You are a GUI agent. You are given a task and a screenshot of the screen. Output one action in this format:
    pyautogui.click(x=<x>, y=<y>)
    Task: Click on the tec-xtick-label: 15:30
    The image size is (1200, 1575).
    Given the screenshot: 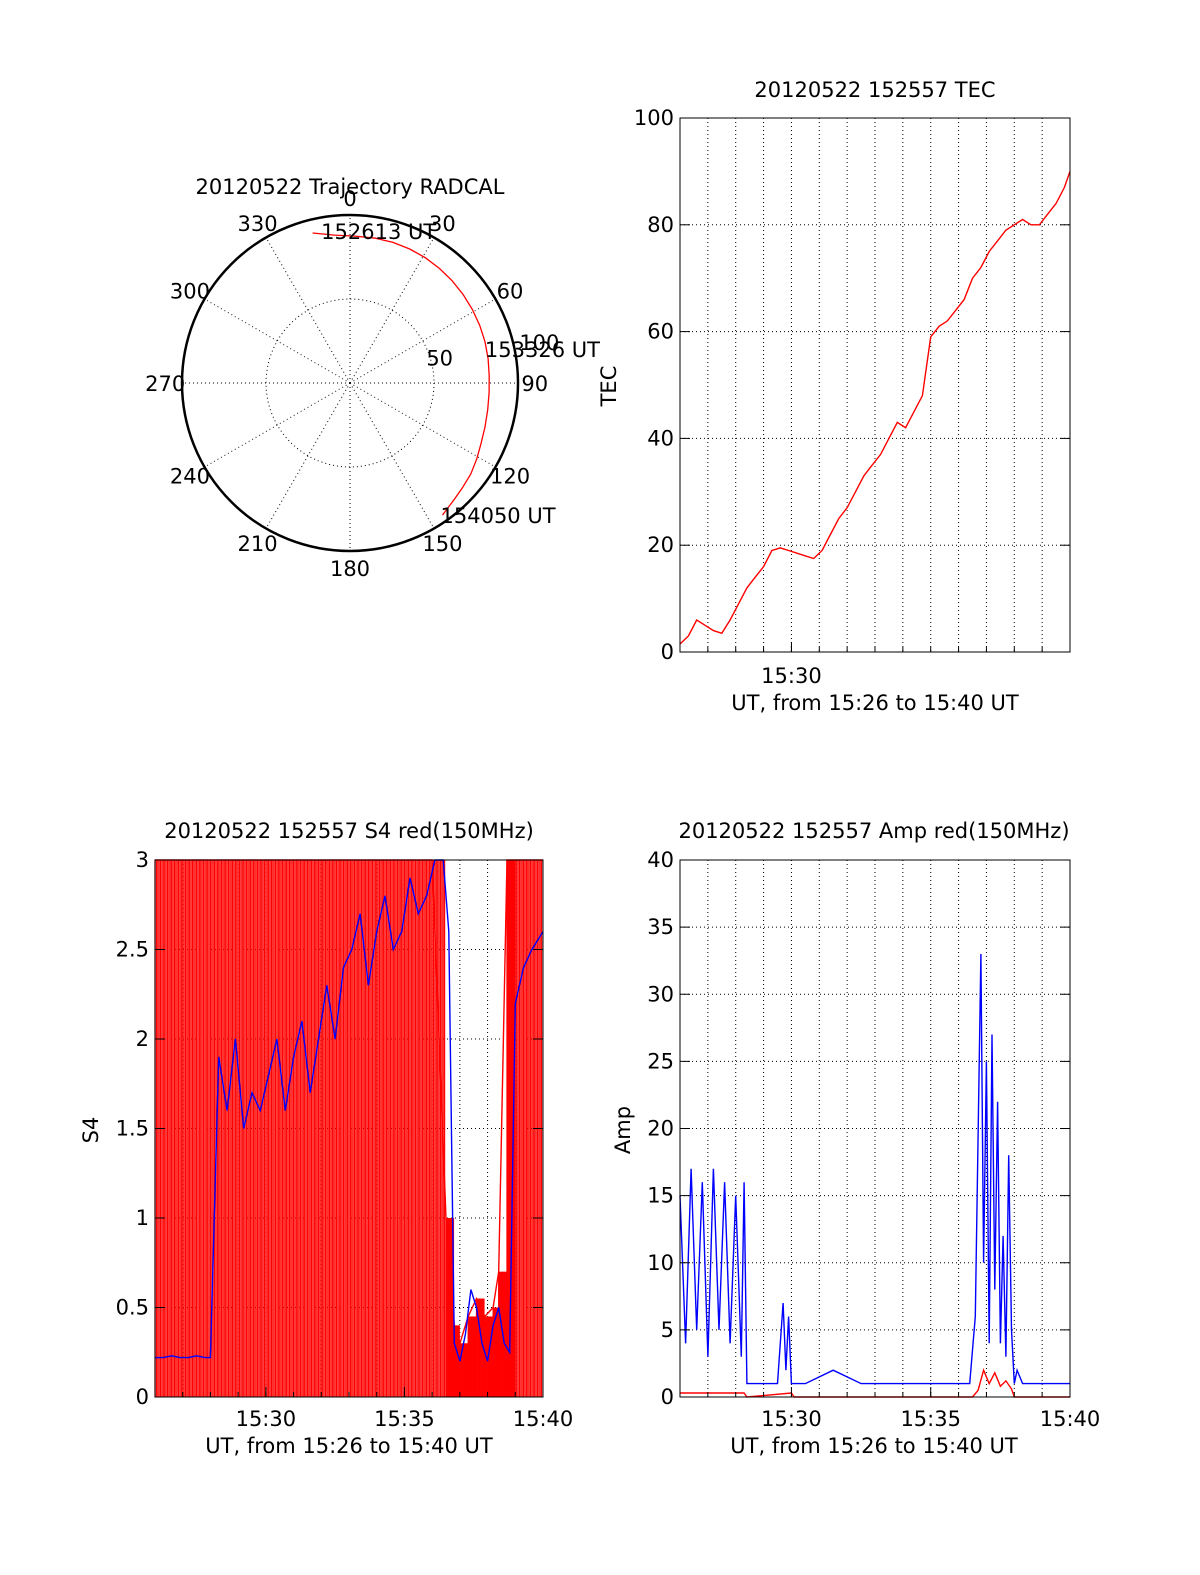 What is the action you would take?
    pyautogui.click(x=791, y=676)
    